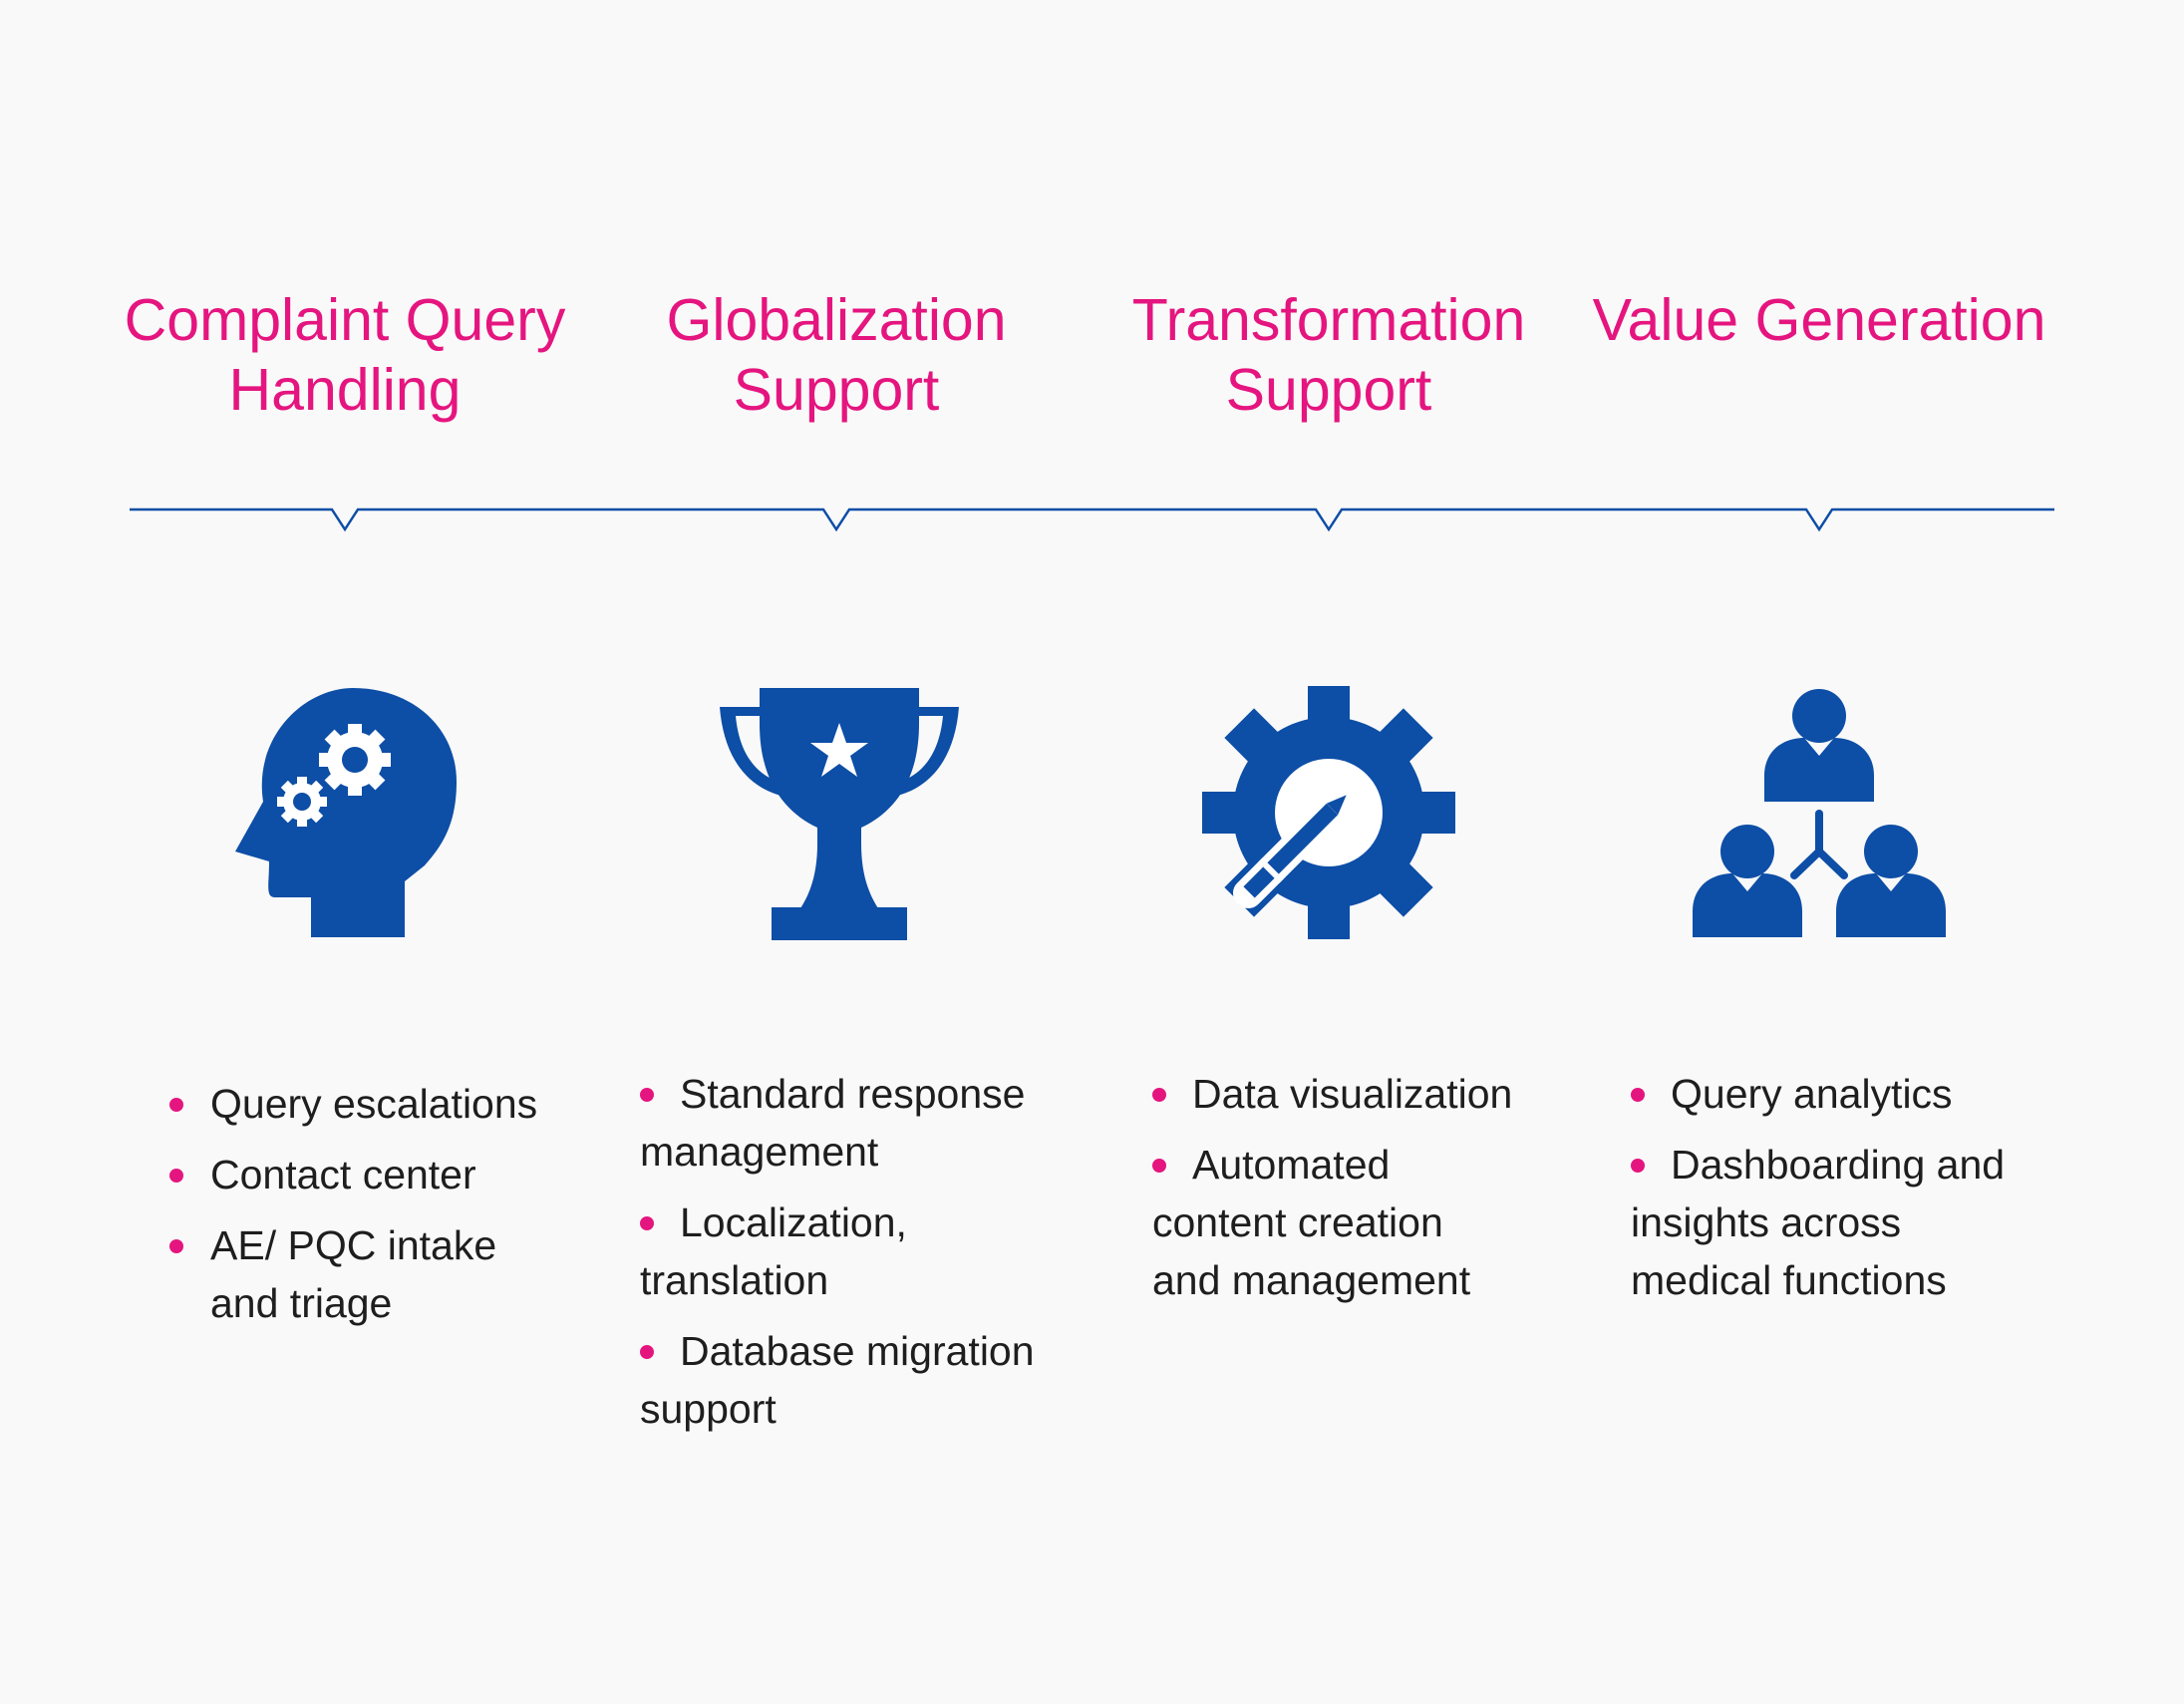  Describe the element at coordinates (839, 814) in the screenshot. I see `trophy-icon` at that location.